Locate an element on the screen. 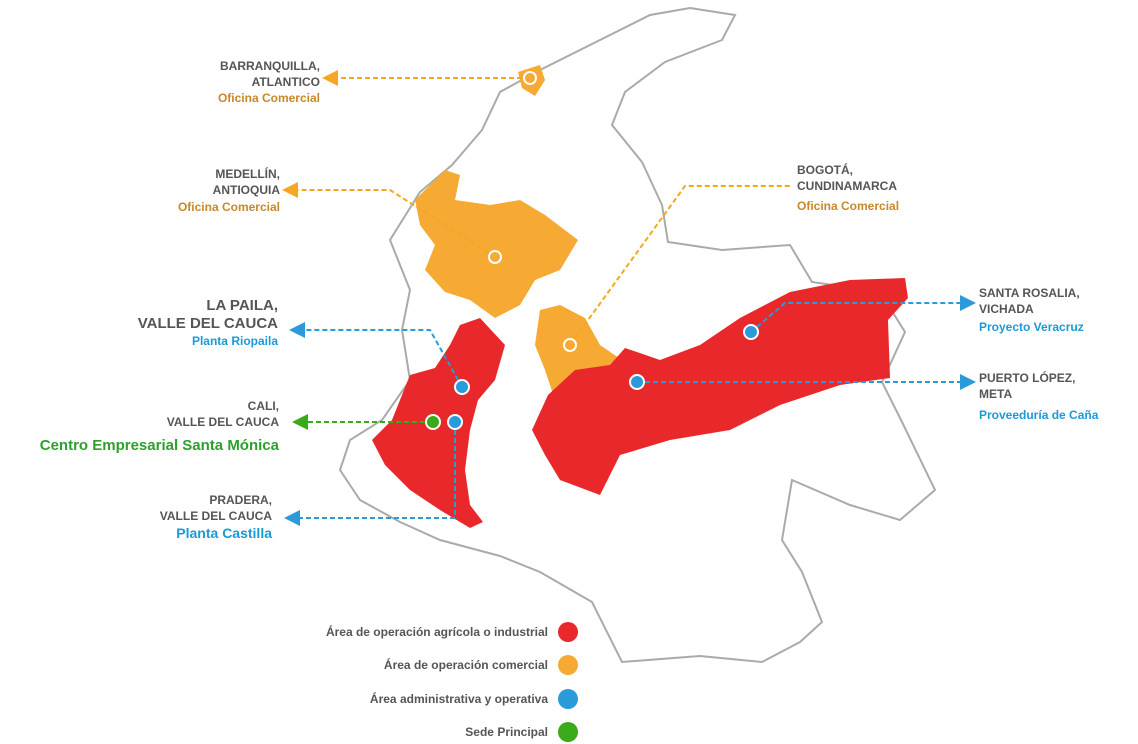  location-role: Centro Empresarial Santa Mónica is located at coordinates (160, 445).